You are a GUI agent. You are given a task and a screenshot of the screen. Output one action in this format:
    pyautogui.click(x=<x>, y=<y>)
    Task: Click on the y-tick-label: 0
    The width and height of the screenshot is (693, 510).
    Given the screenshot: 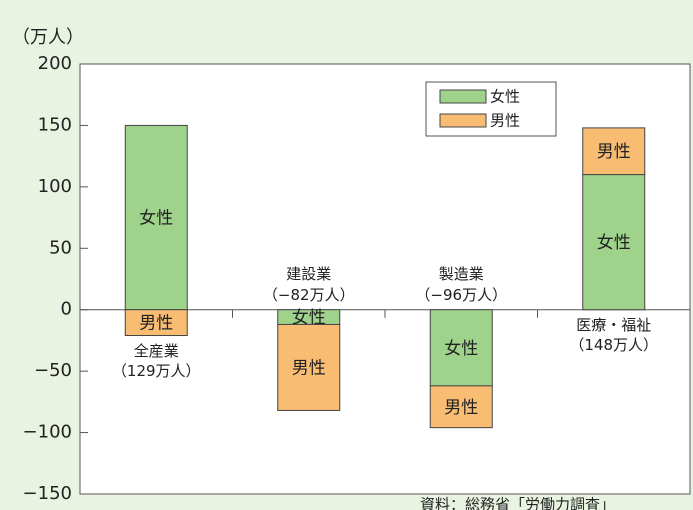 What is the action you would take?
    pyautogui.click(x=66, y=309)
    